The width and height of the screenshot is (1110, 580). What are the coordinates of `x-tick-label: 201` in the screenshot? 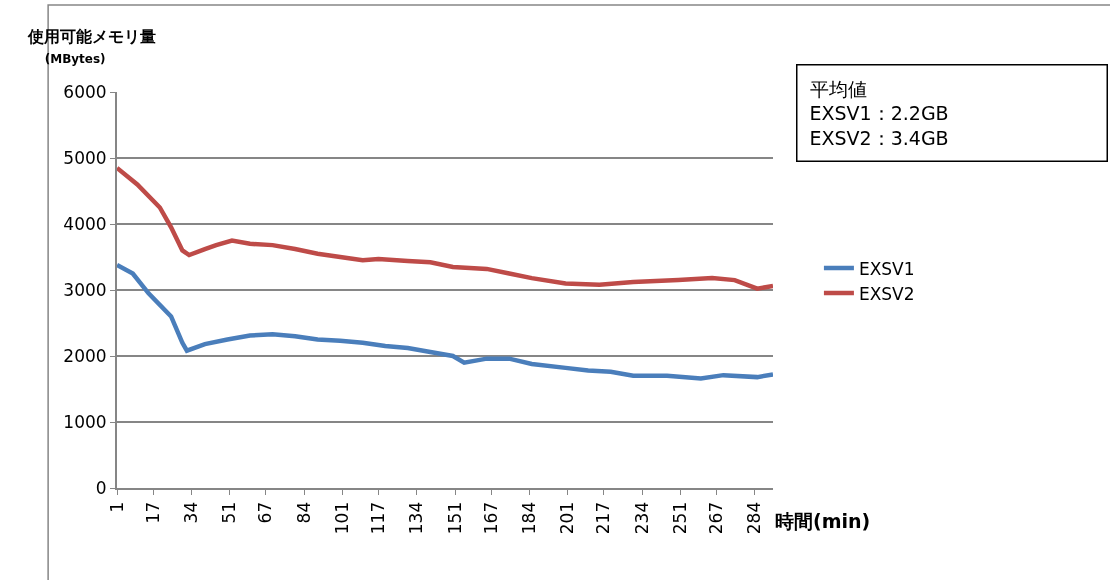 It's located at (567, 518).